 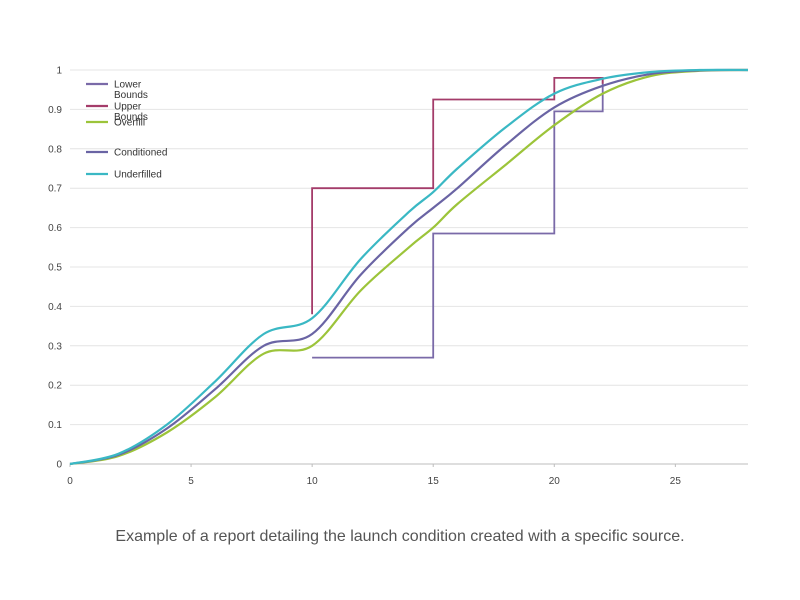 I want to click on y-tick-labels: 0 0.1 0.2 0.3 0.4 0.5 0.6 0.7 0.8 0.9 1, so click(x=55, y=268).